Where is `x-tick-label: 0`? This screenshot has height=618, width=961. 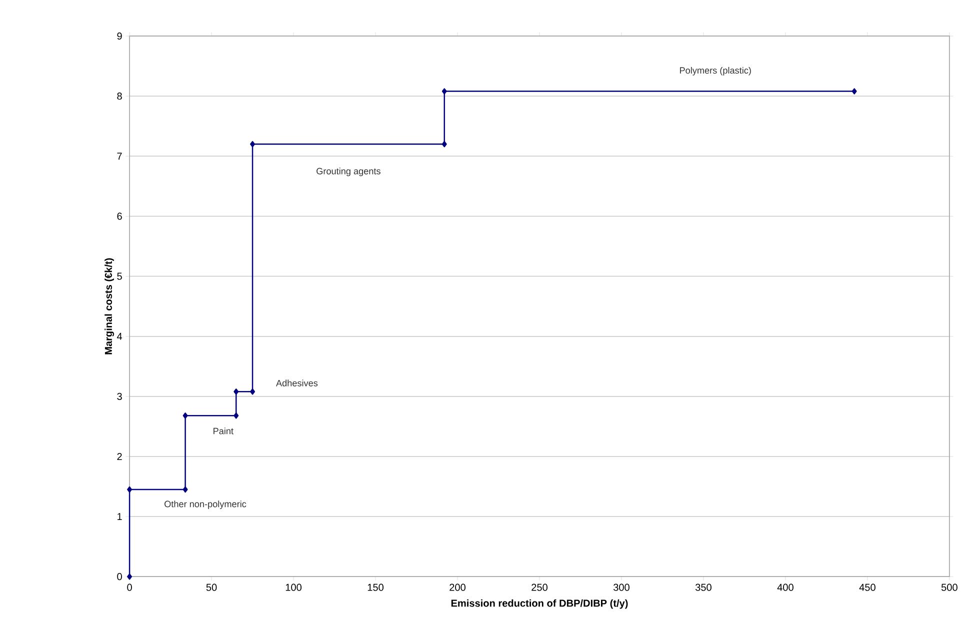 x-tick-label: 0 is located at coordinates (129, 587).